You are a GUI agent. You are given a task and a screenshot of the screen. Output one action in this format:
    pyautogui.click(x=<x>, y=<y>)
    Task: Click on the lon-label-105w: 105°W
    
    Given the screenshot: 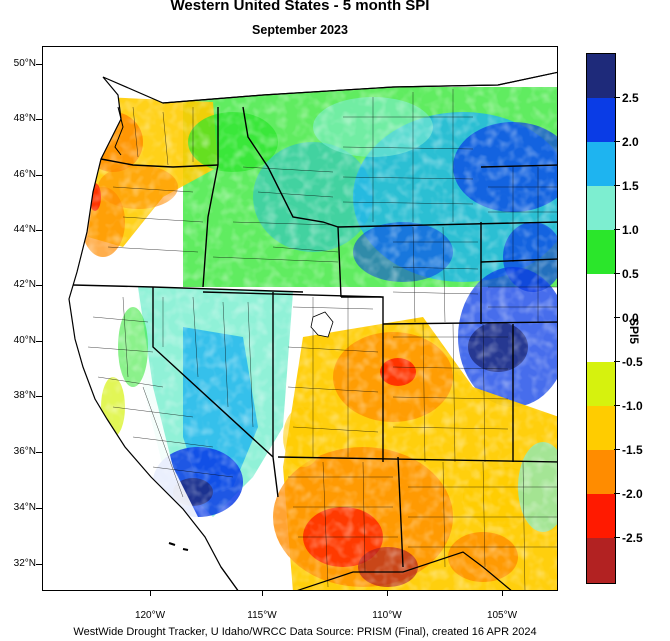 What is the action you would take?
    pyautogui.click(x=502, y=615)
    